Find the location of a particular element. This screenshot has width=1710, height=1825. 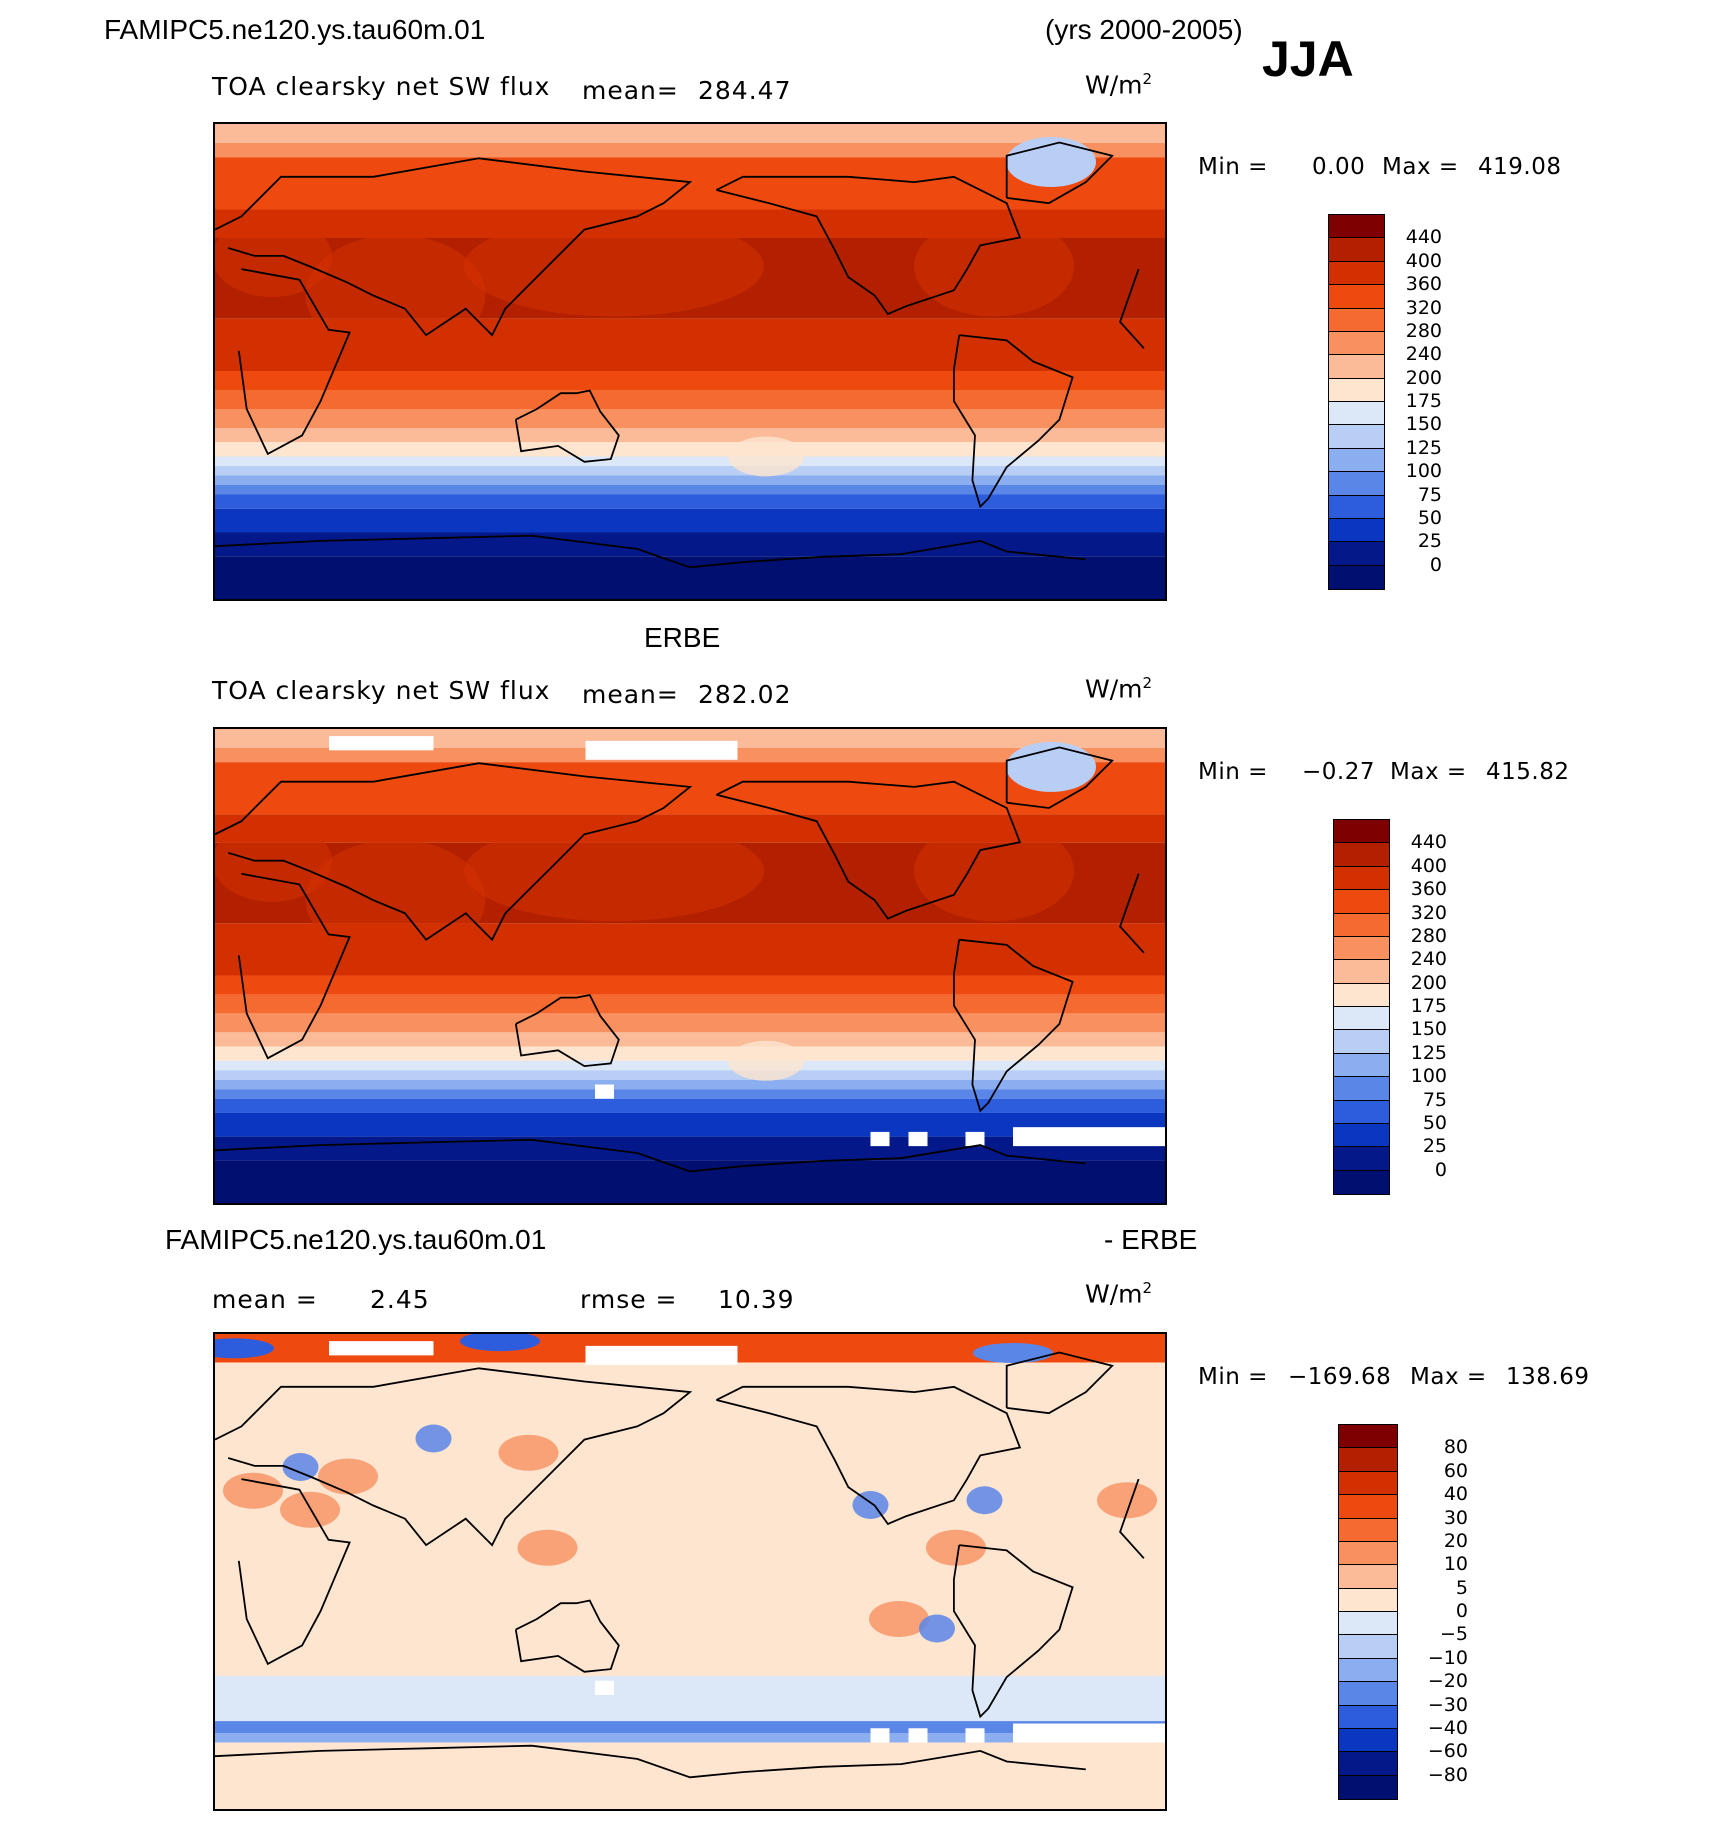

colorbar-tick-label: 100 is located at coordinates (1428, 1076).